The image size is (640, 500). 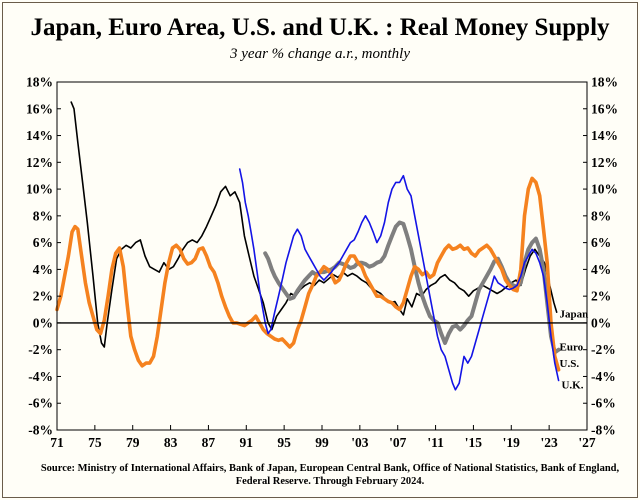 What do you see at coordinates (57, 442) in the screenshot?
I see `x-tick-label: 71` at bounding box center [57, 442].